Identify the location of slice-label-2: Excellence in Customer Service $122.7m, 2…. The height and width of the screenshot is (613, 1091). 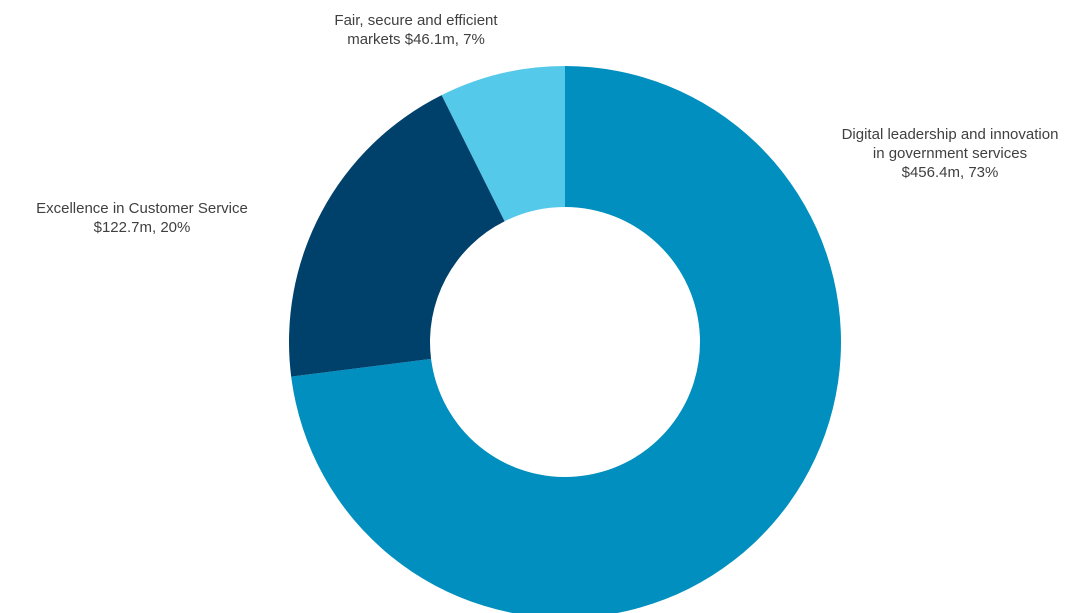
(142, 218).